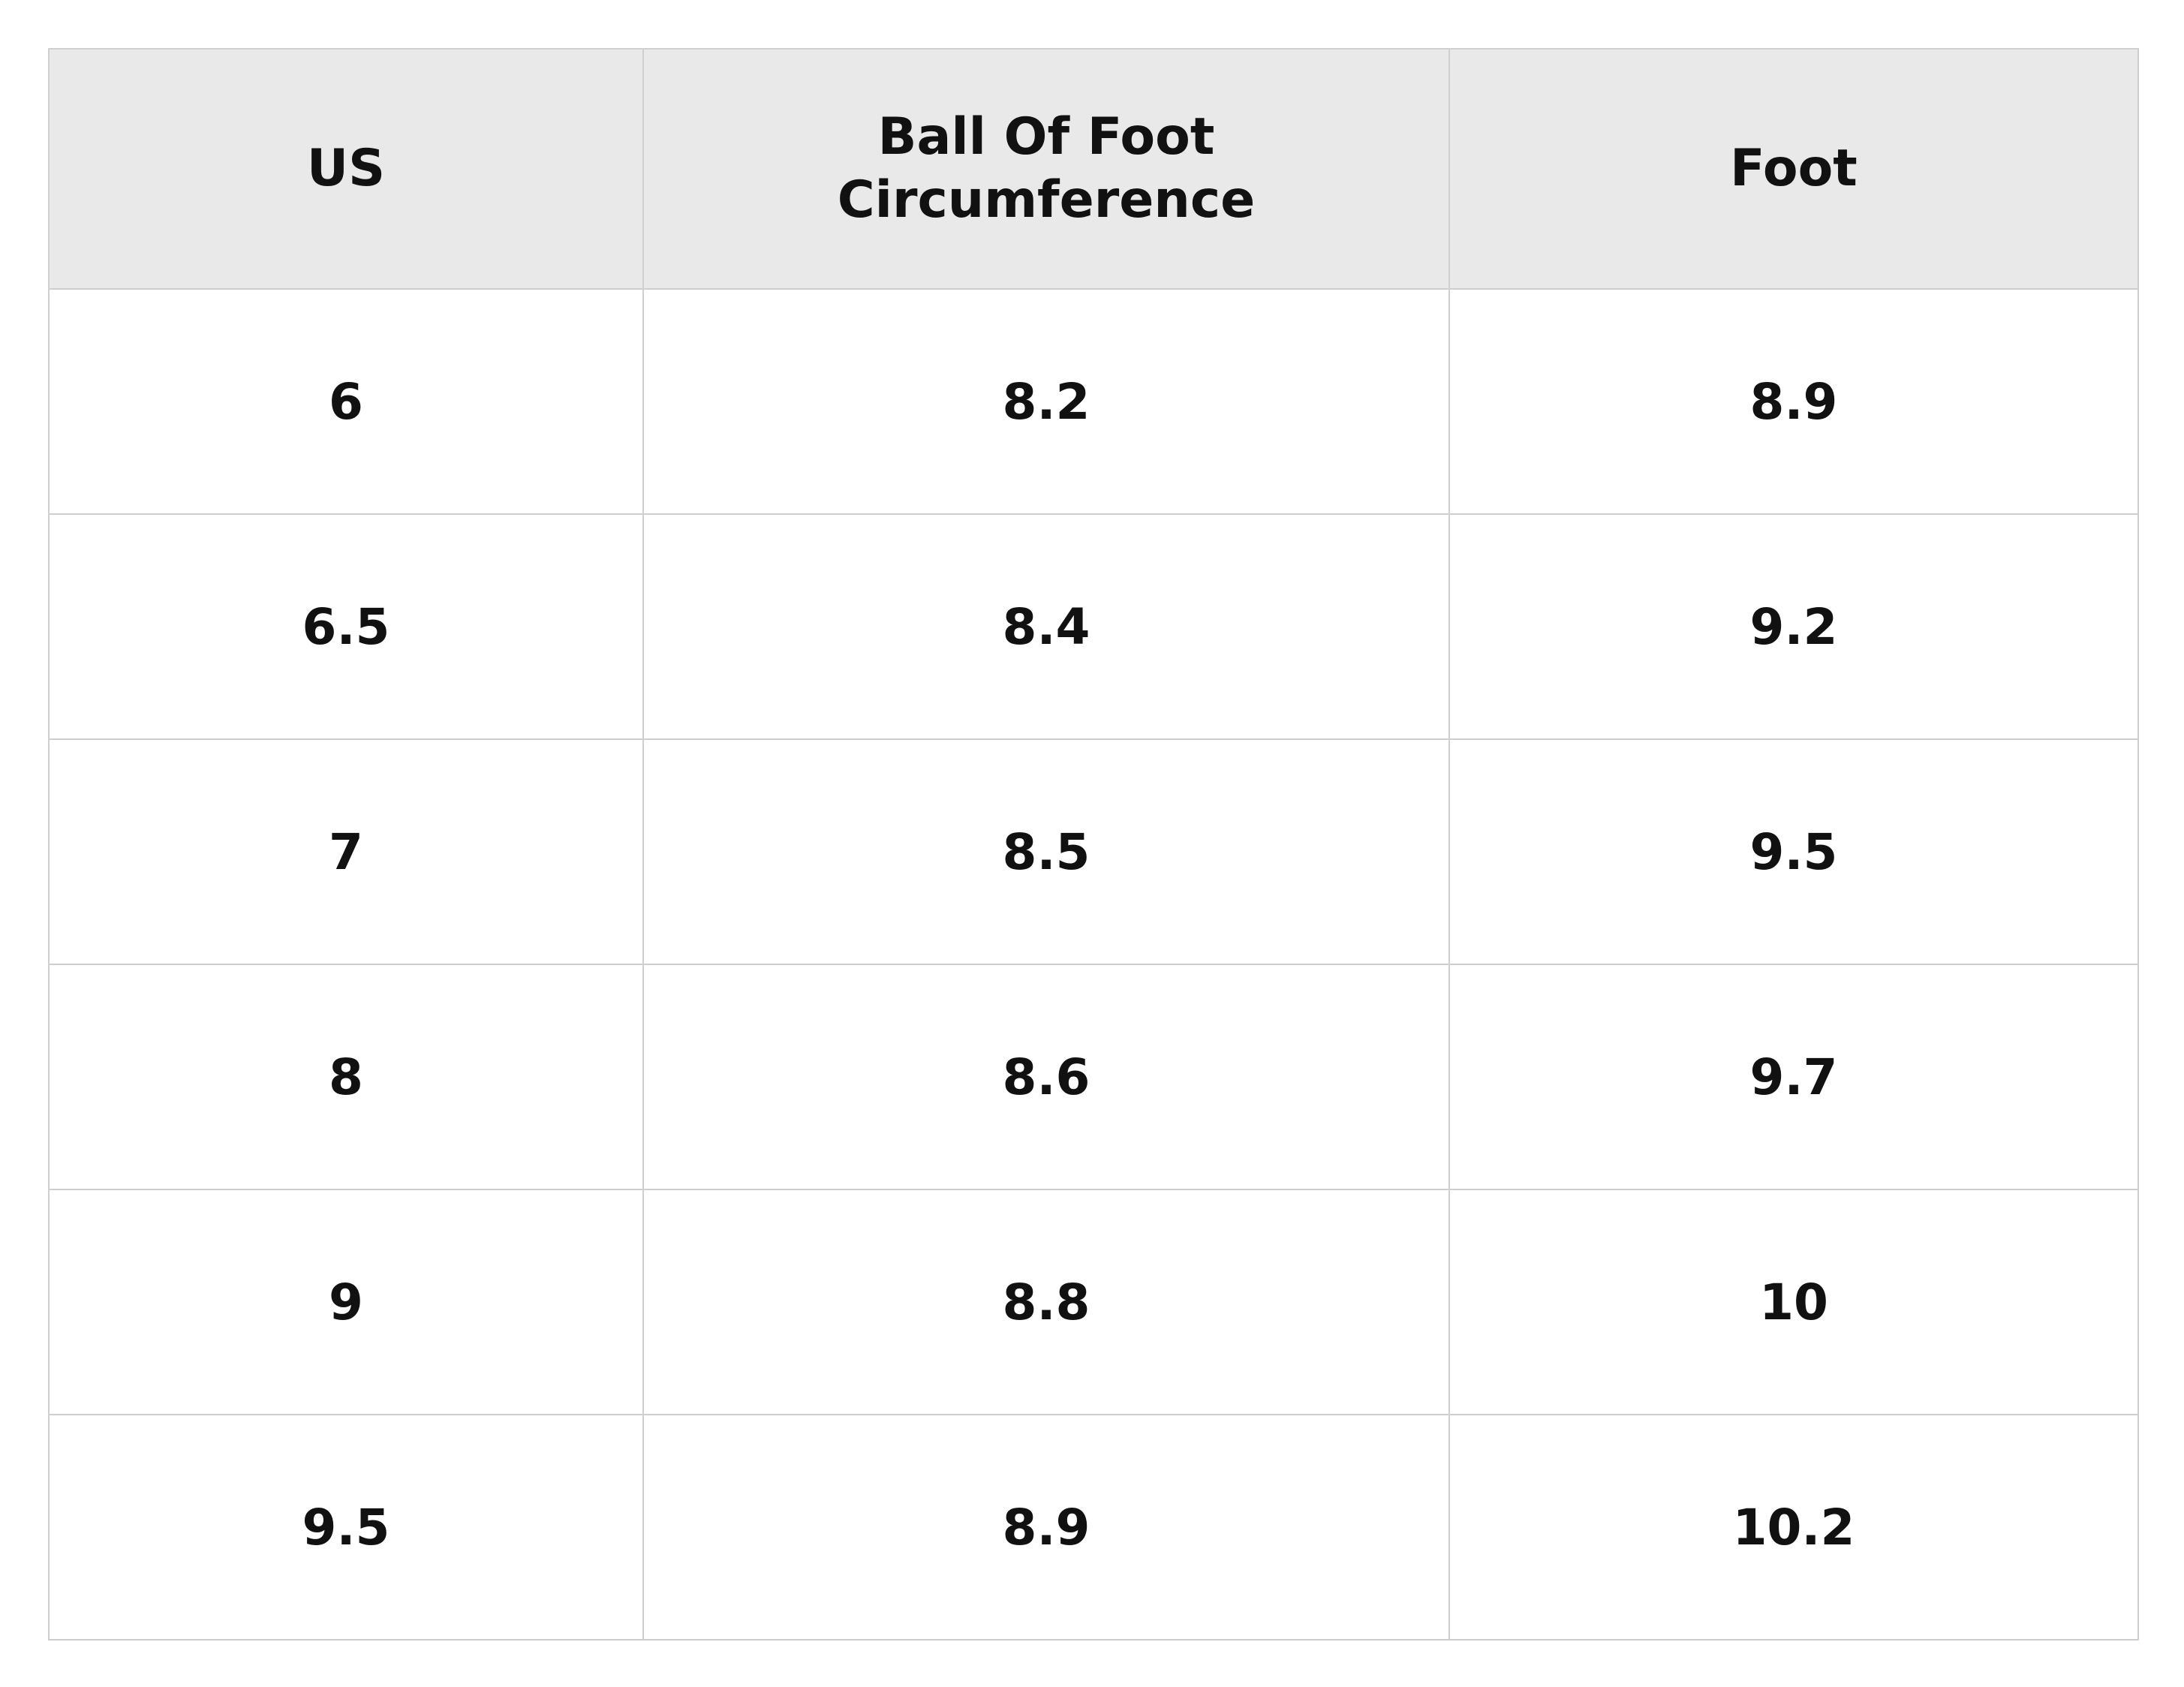 The width and height of the screenshot is (2184, 1687). I want to click on table-row: 6.5 8.4 9.2, so click(1093, 626).